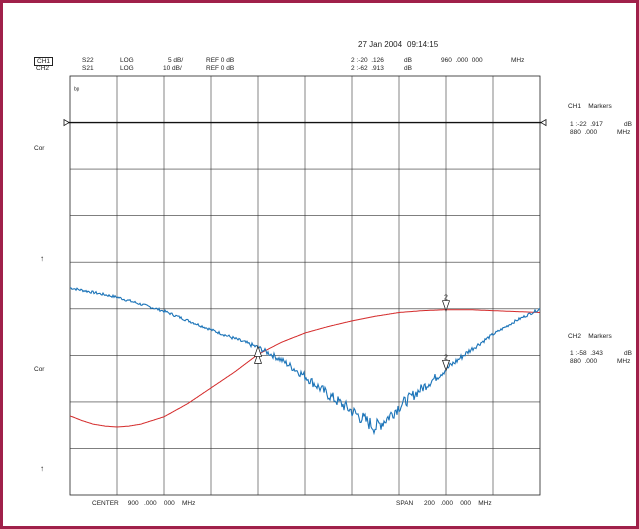 This screenshot has height=529, width=639. Describe the element at coordinates (543, 122) in the screenshot. I see `reference-pointer-right-icon` at that location.